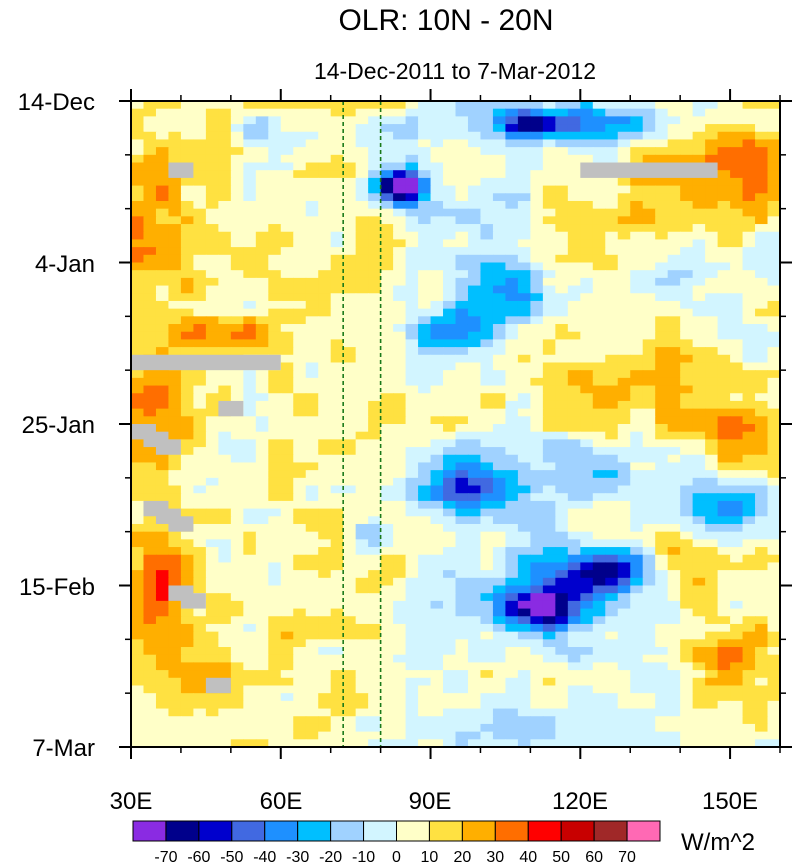 The image size is (798, 863). I want to click on missing-data-cell, so click(218, 685).